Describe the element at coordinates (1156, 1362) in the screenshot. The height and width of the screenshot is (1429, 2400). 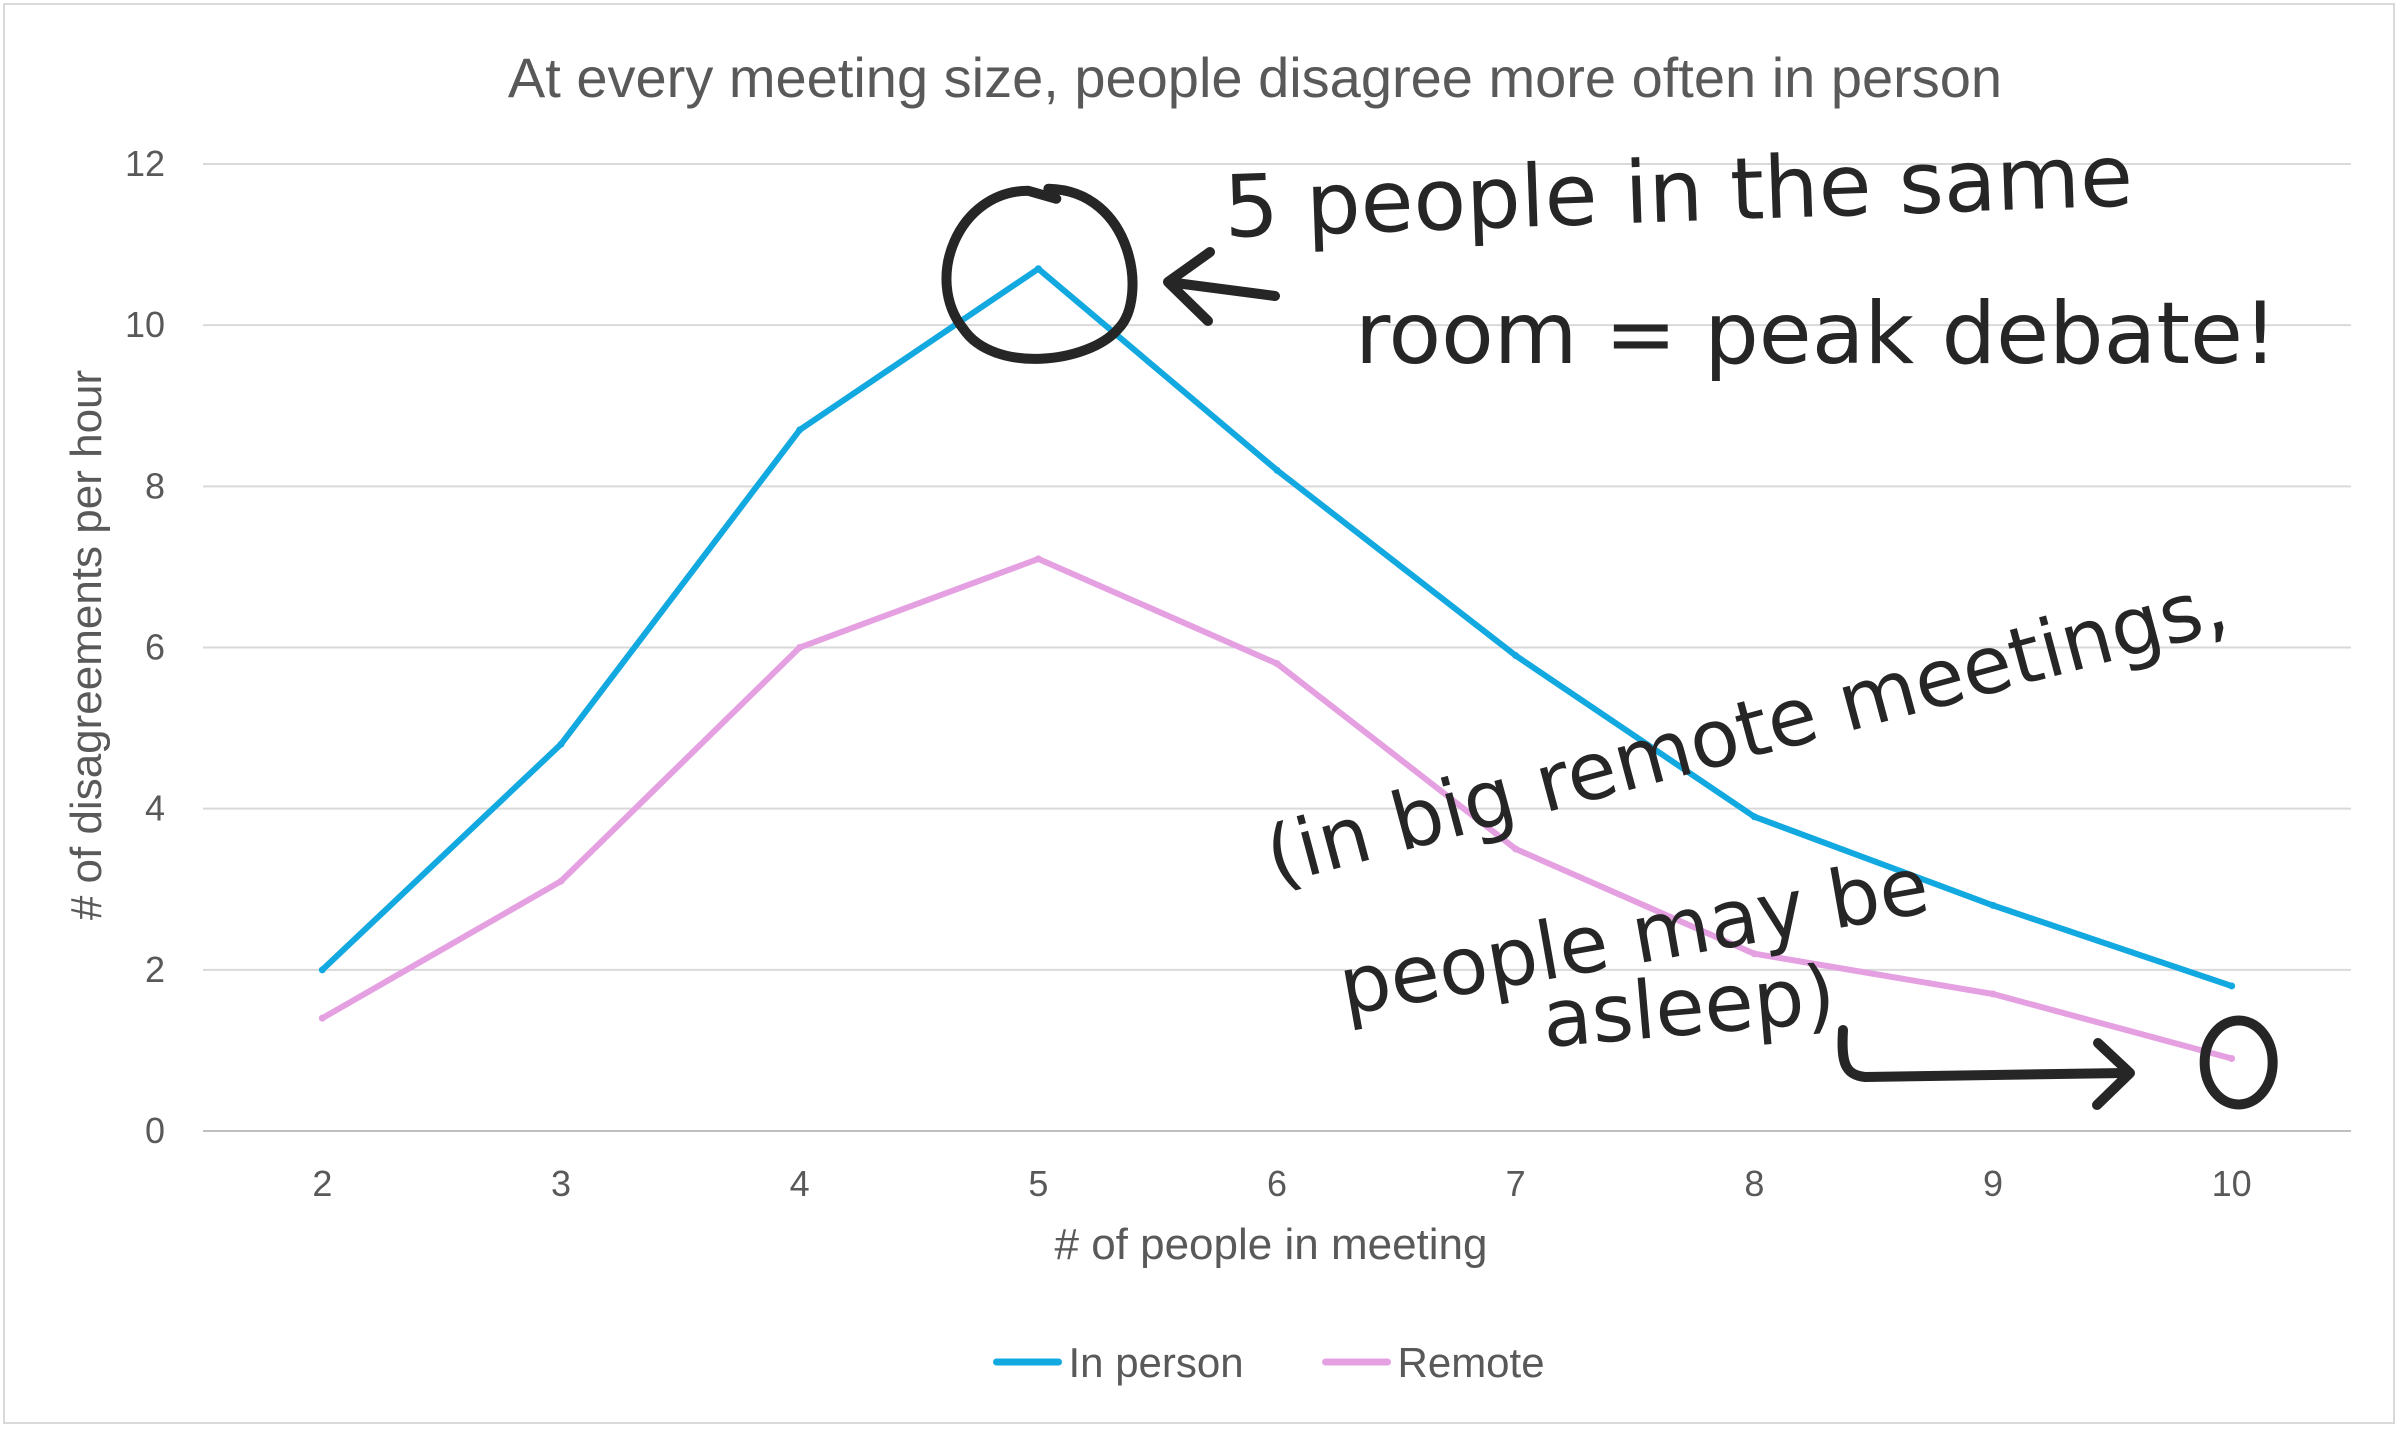
I see `legend-label-0: In person` at that location.